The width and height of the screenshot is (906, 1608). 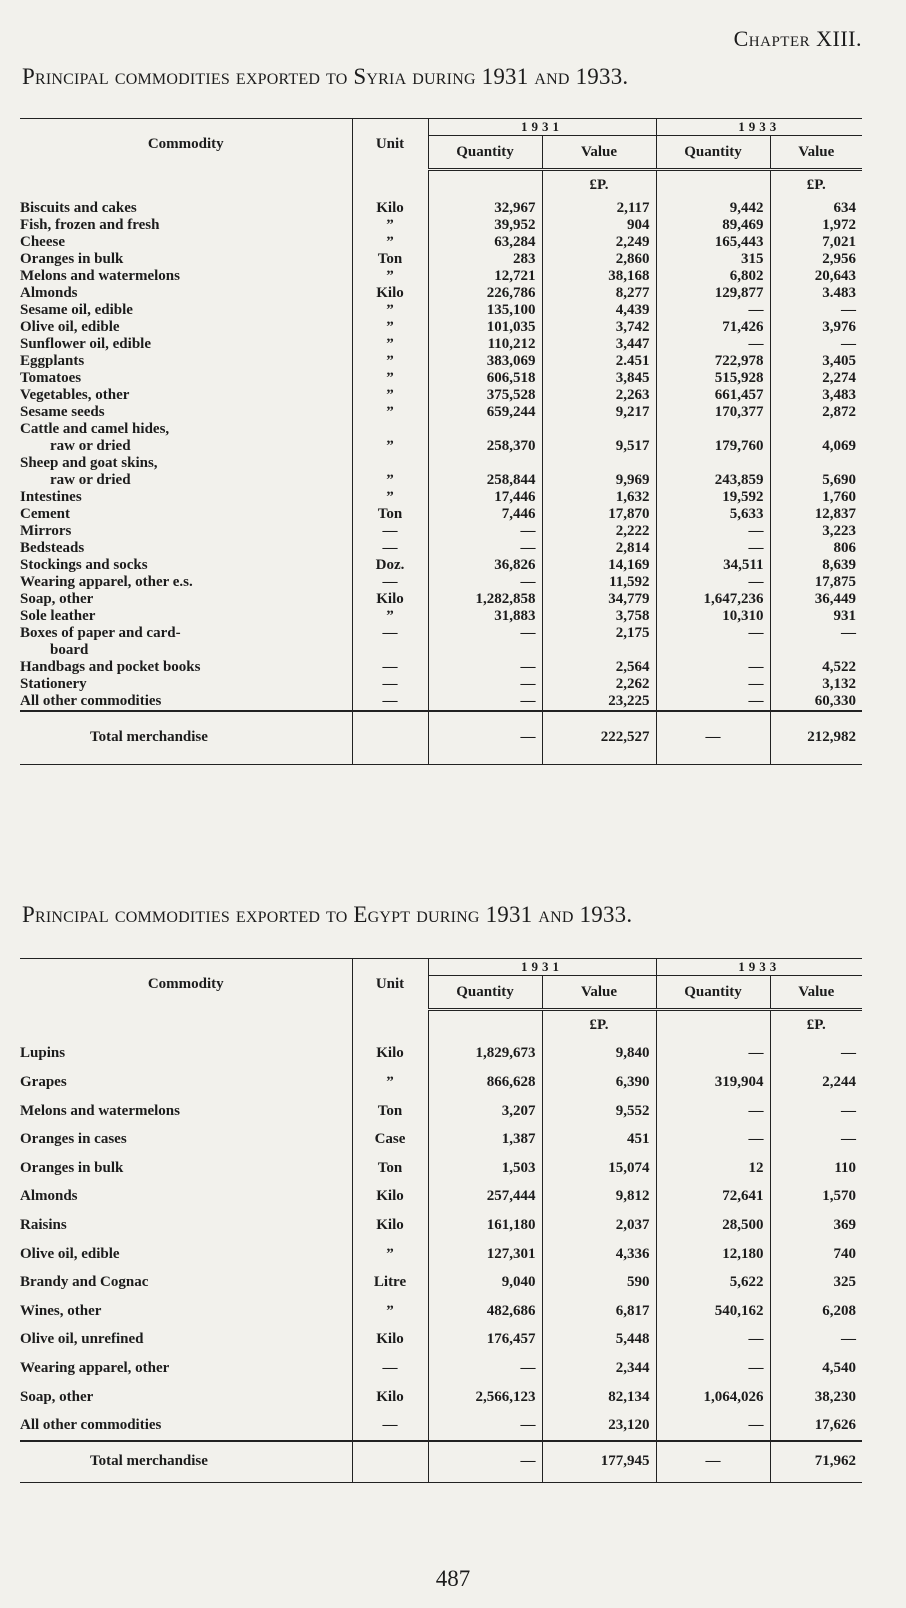 I want to click on quantity-1933-cell: 10,310, so click(x=712, y=616).